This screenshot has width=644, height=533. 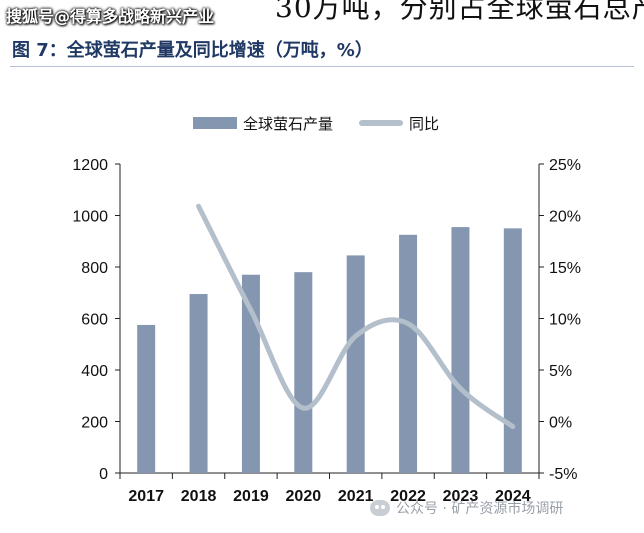 I want to click on left-axis-tick-label: 400, so click(x=94, y=371).